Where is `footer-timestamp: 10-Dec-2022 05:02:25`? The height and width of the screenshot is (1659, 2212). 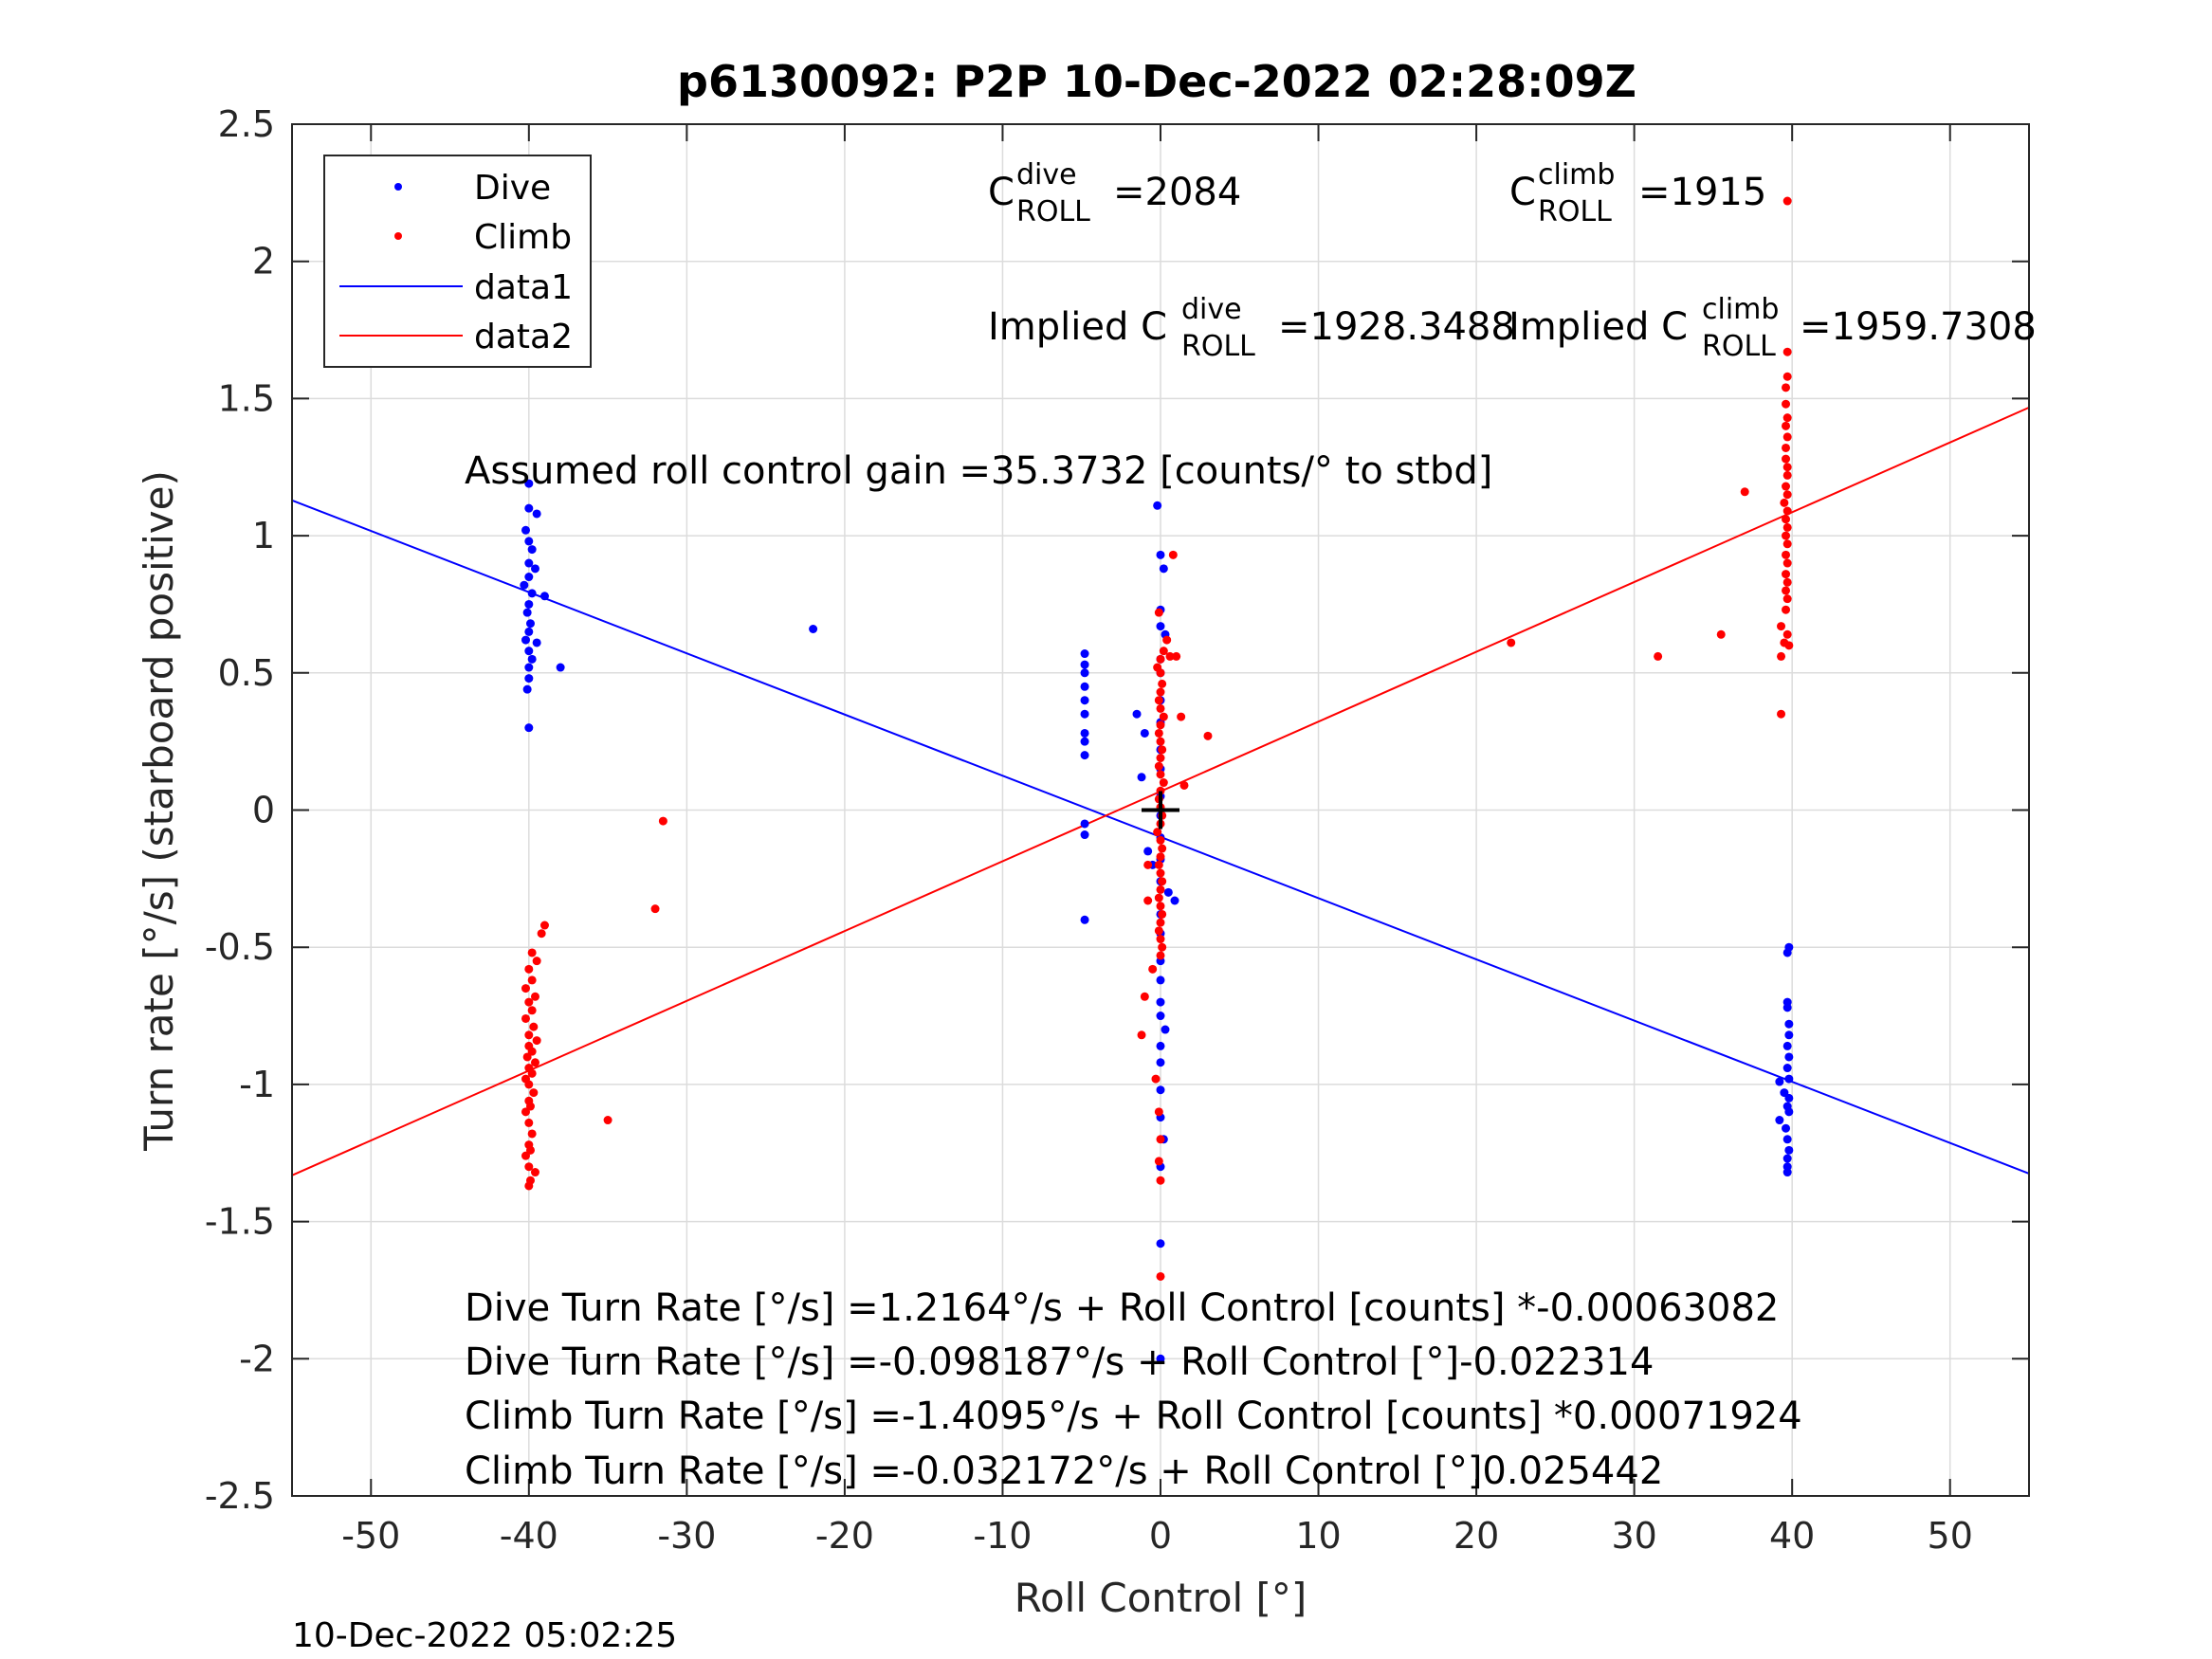
footer-timestamp: 10-Dec-2022 05:02:25 is located at coordinates (484, 1635).